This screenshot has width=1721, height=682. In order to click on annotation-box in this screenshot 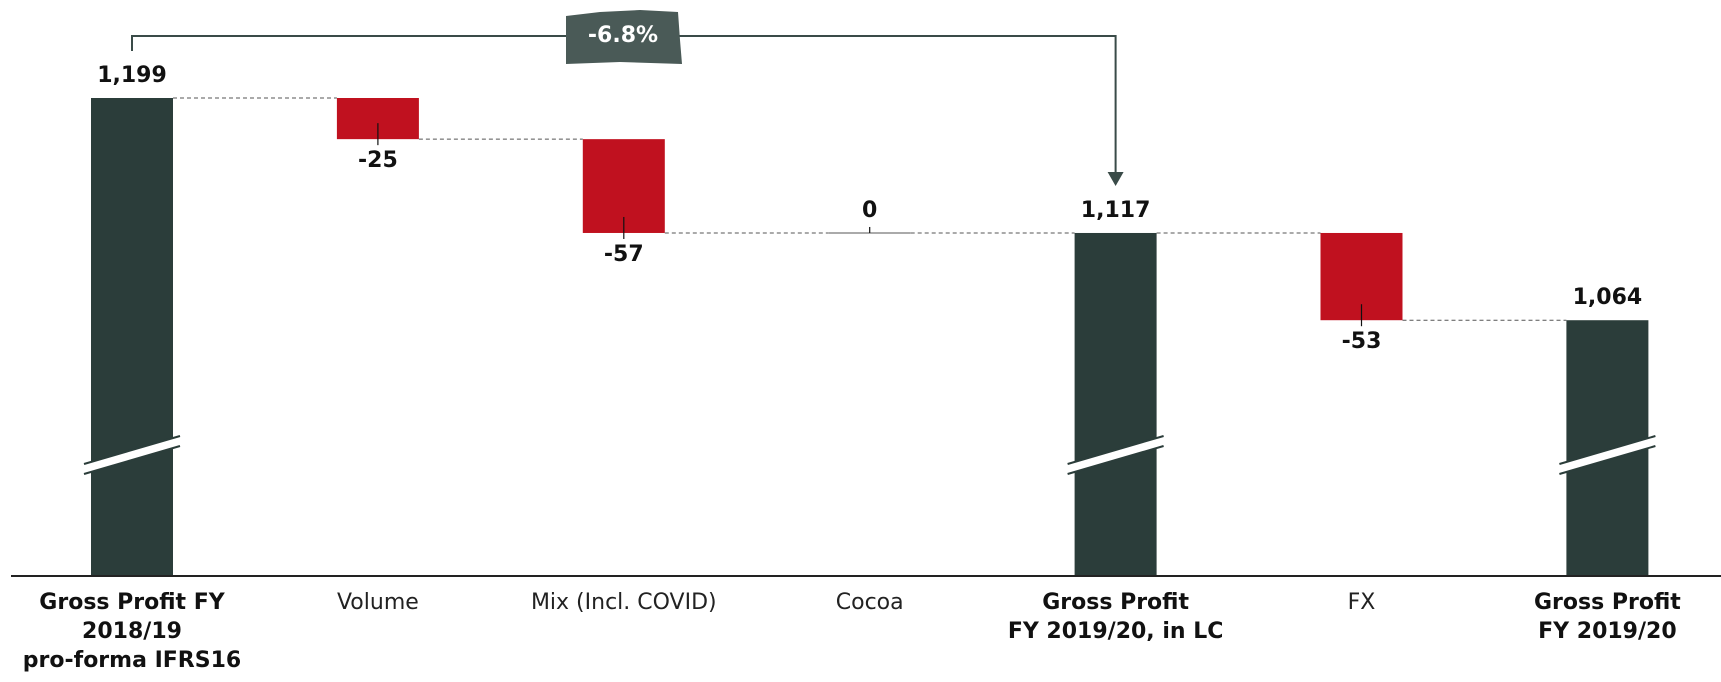, I will do `click(624, 37)`.